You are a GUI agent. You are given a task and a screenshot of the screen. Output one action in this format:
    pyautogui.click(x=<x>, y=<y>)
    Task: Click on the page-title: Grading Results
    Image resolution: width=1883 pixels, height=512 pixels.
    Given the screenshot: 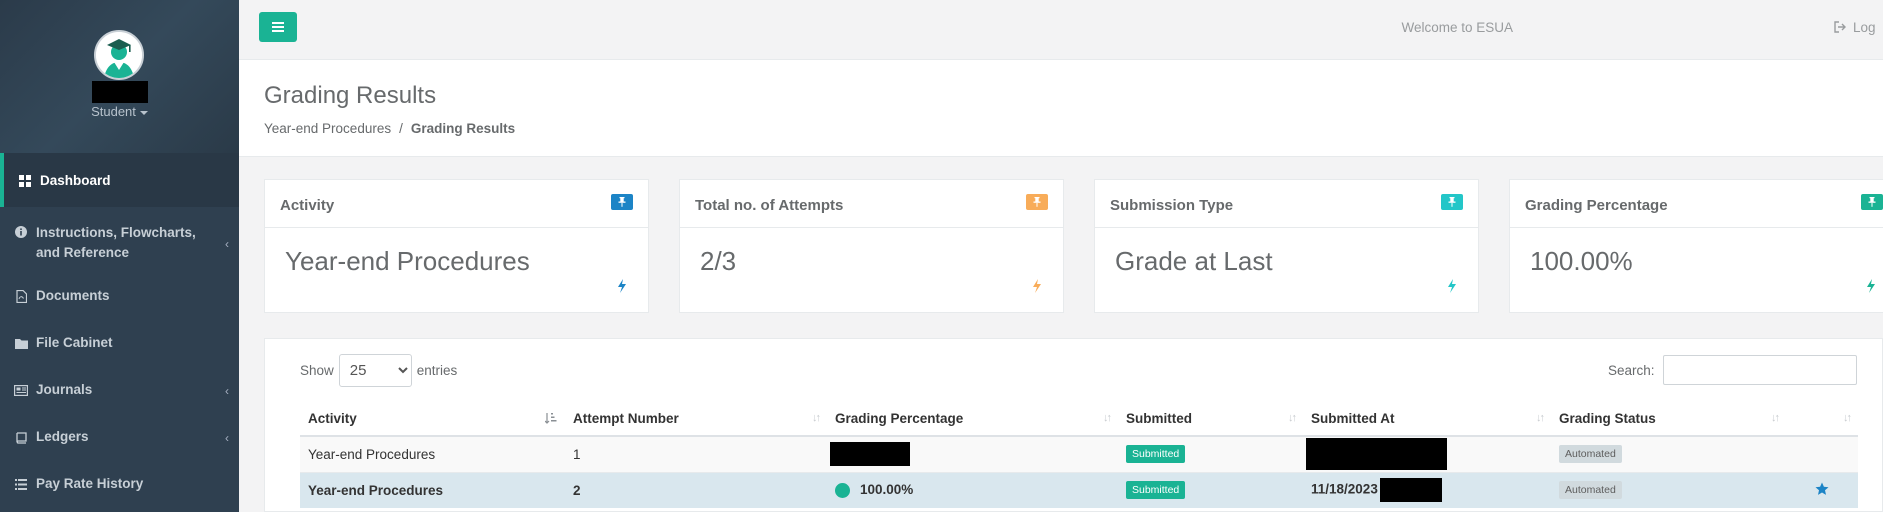 What is the action you would take?
    pyautogui.click(x=350, y=95)
    